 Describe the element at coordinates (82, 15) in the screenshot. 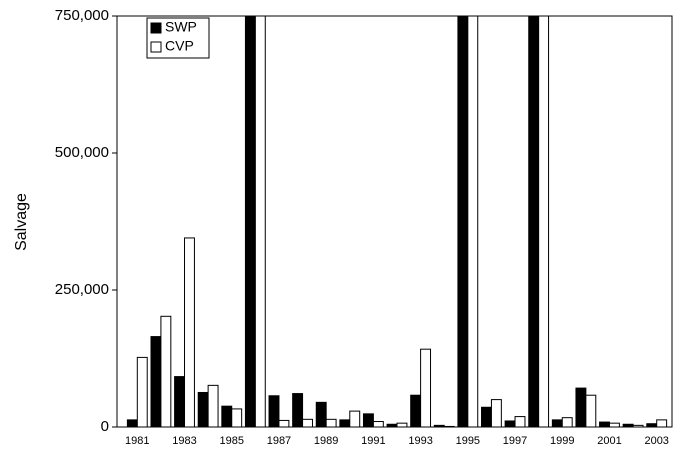

I see `y-tick-label: 750,000` at that location.